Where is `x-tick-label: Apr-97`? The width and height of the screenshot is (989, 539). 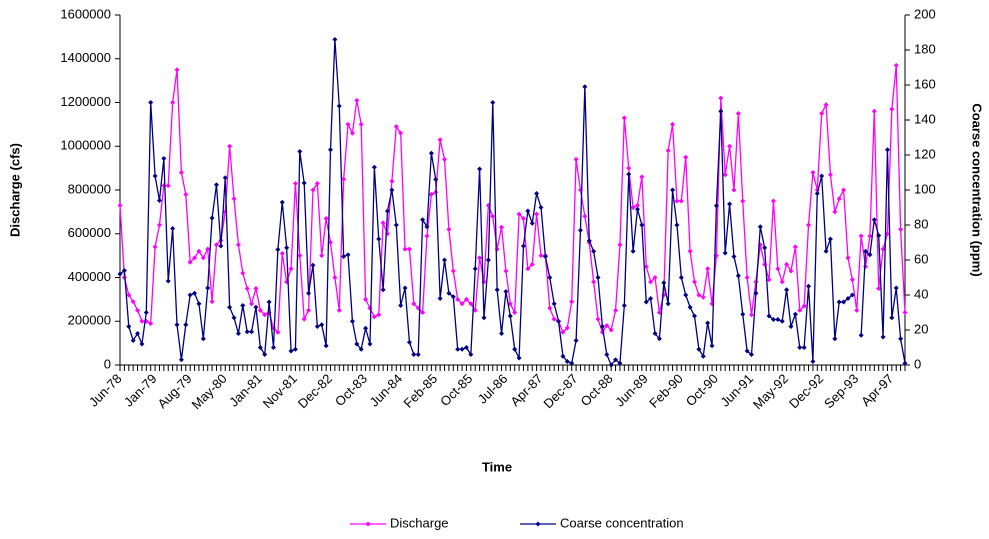 x-tick-label: Apr-97 is located at coordinates (877, 390).